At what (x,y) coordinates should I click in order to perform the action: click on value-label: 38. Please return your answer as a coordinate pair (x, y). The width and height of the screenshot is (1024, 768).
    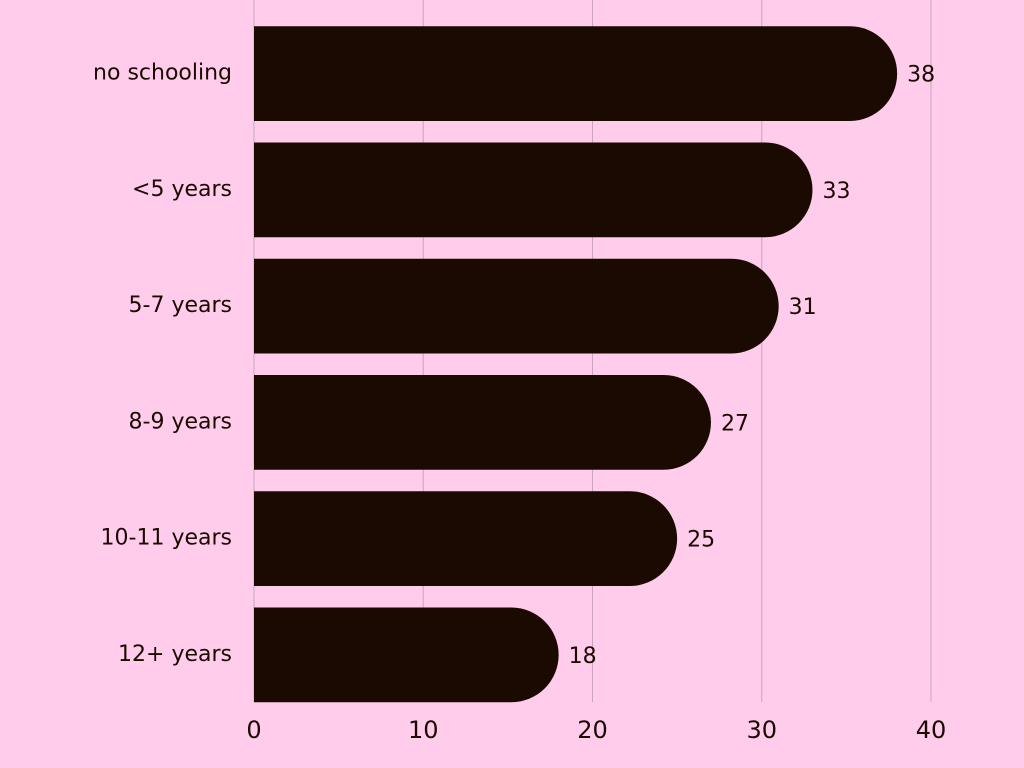
    Looking at the image, I should click on (921, 75).